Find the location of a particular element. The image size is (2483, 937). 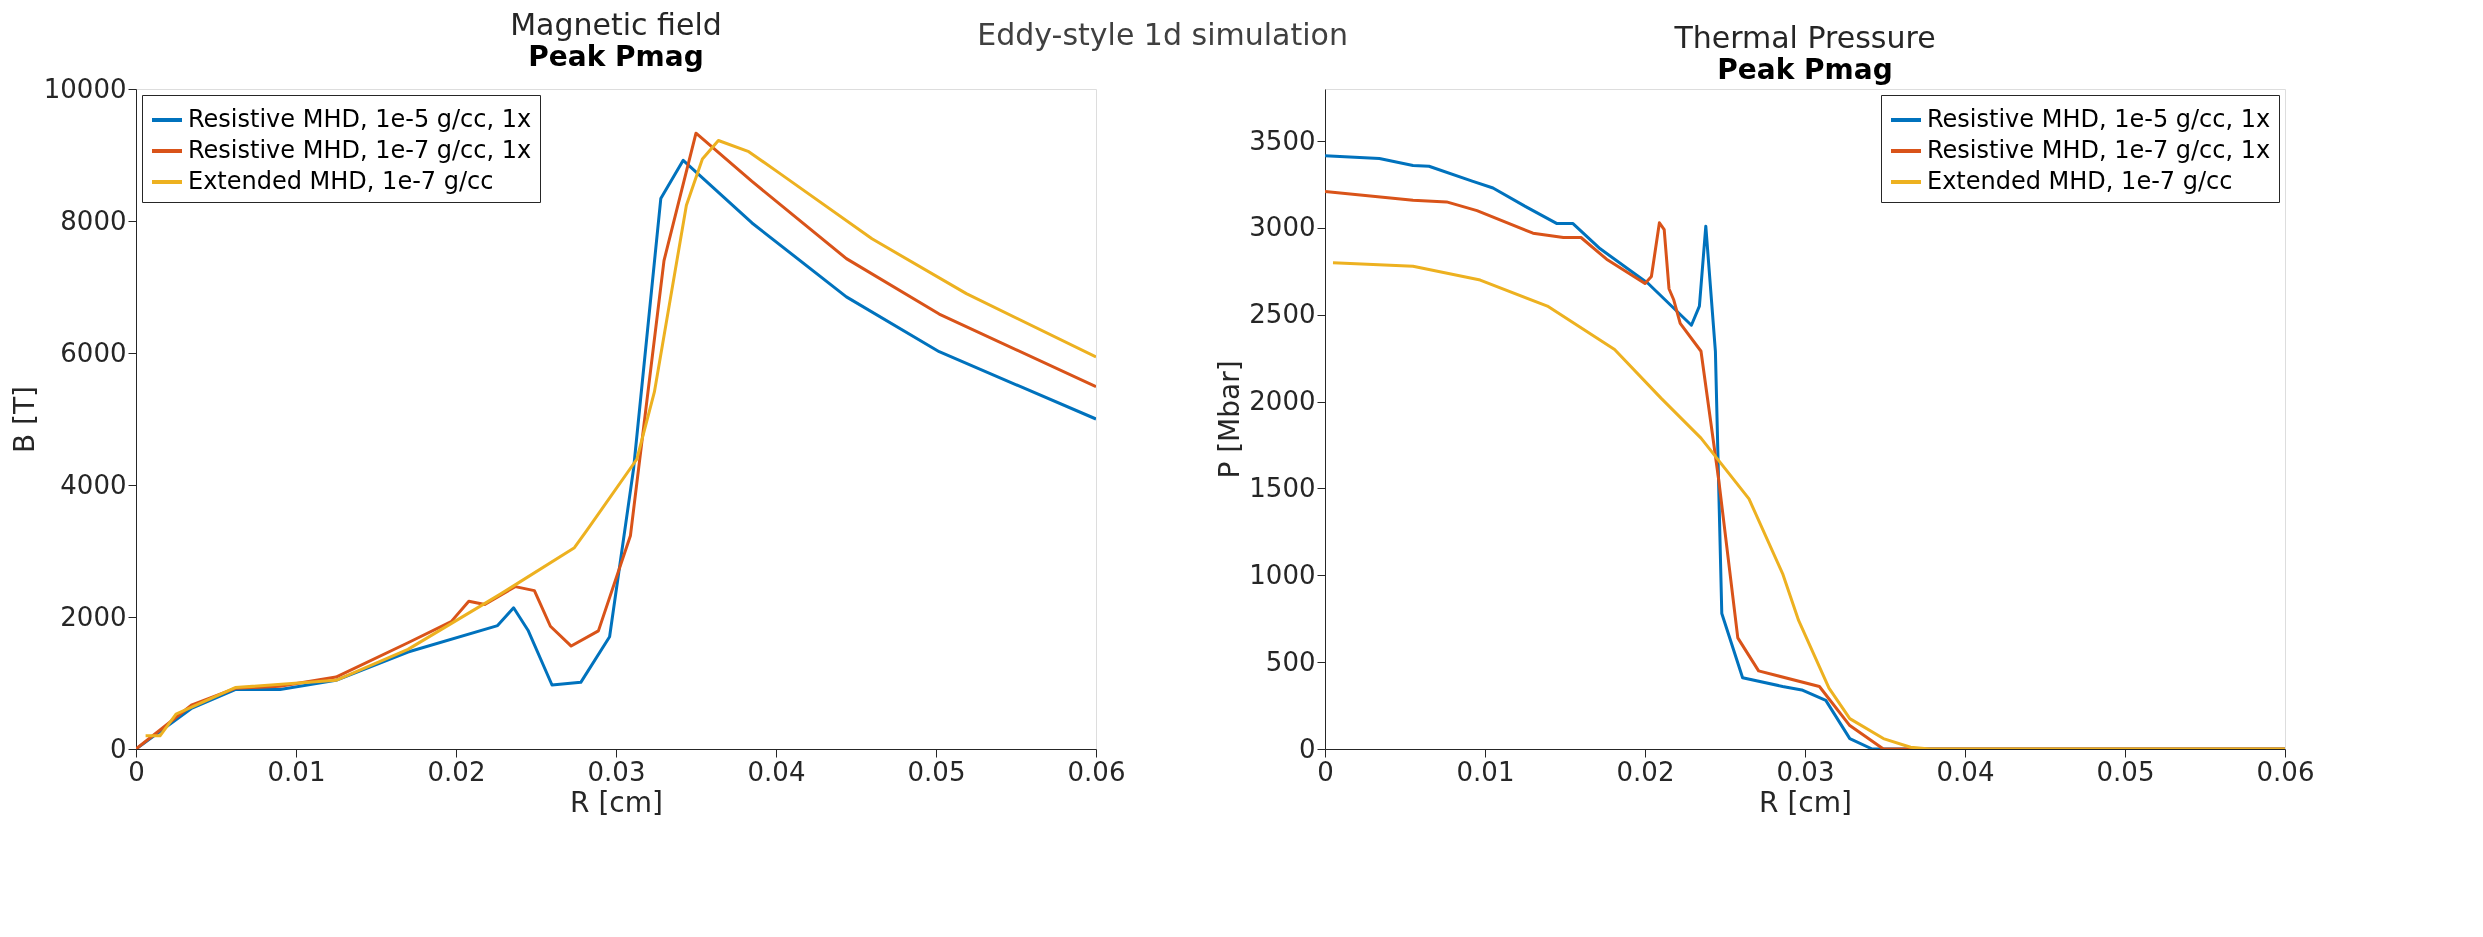

y-tick-label: 1500 is located at coordinates (1282, 487).